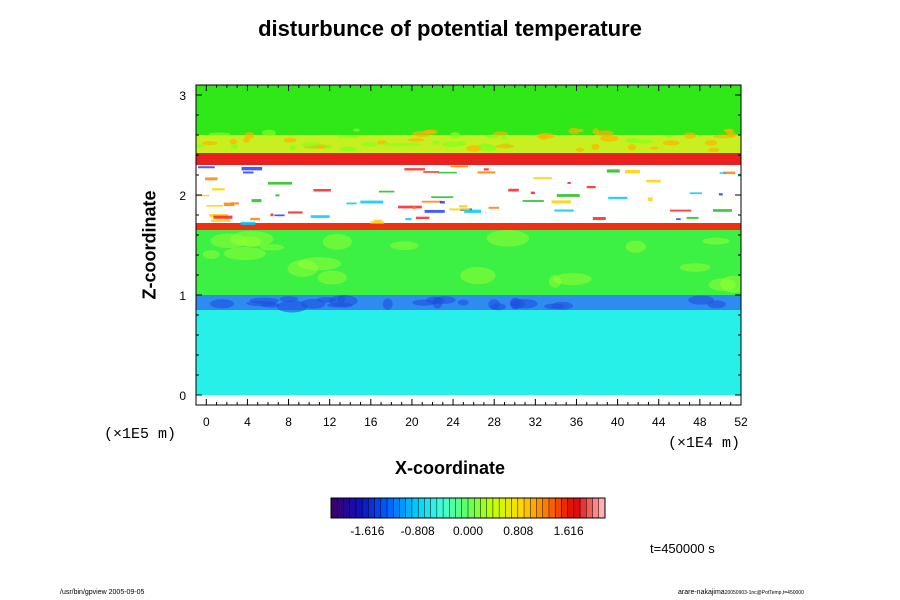 Image resolution: width=900 pixels, height=600 pixels. Describe the element at coordinates (682, 548) in the screenshot. I see `time-label: t=450000 s` at that location.